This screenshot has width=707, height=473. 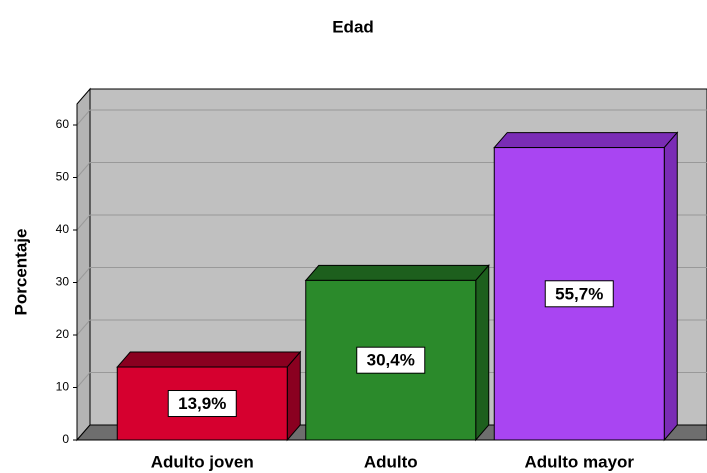 What do you see at coordinates (63, 229) in the screenshot?
I see `y-tick-label: 40` at bounding box center [63, 229].